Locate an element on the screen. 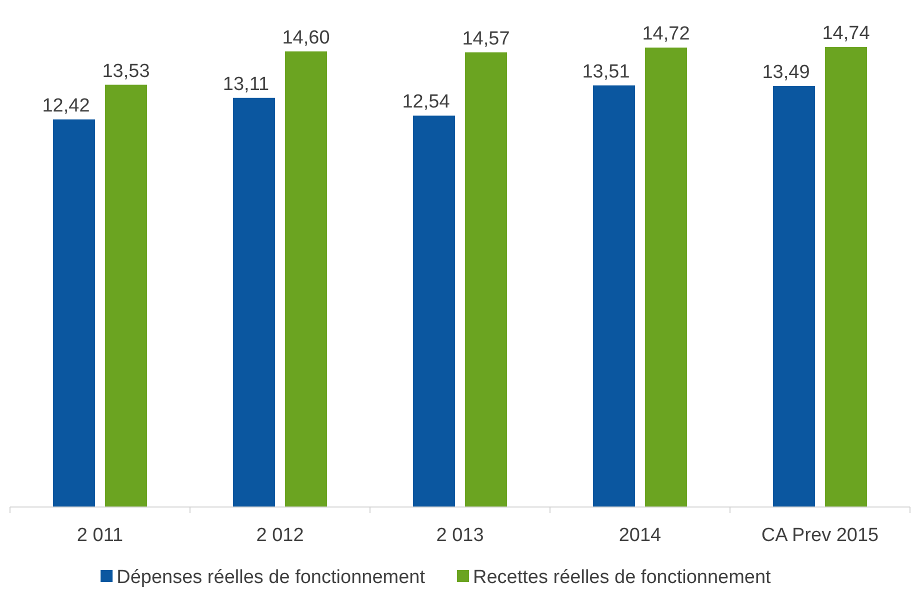 Image resolution: width=914 pixels, height=598 pixels. data-label: 14,72 is located at coordinates (666, 34).